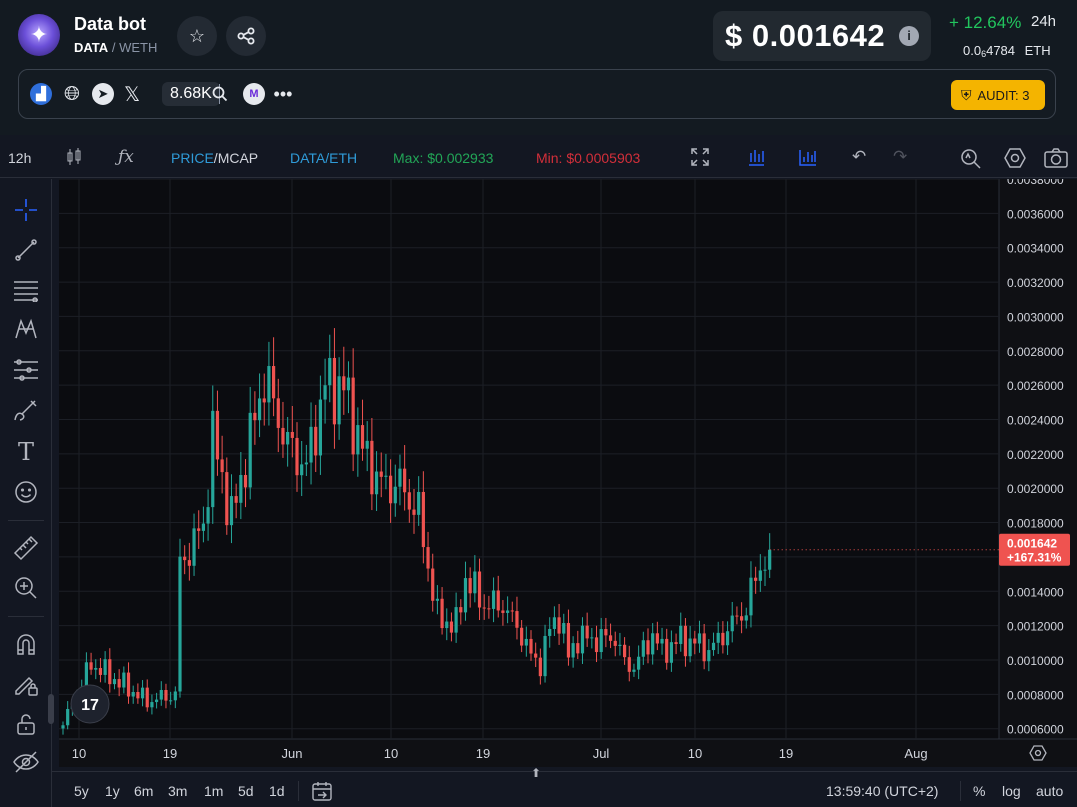 The height and width of the screenshot is (807, 1077). I want to click on prediction-tool, so click(26, 370).